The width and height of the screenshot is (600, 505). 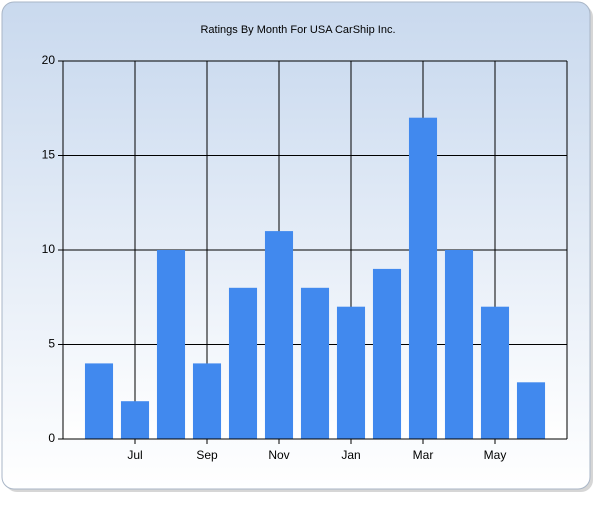 What do you see at coordinates (134, 455) in the screenshot?
I see `x-tick-label: Jul` at bounding box center [134, 455].